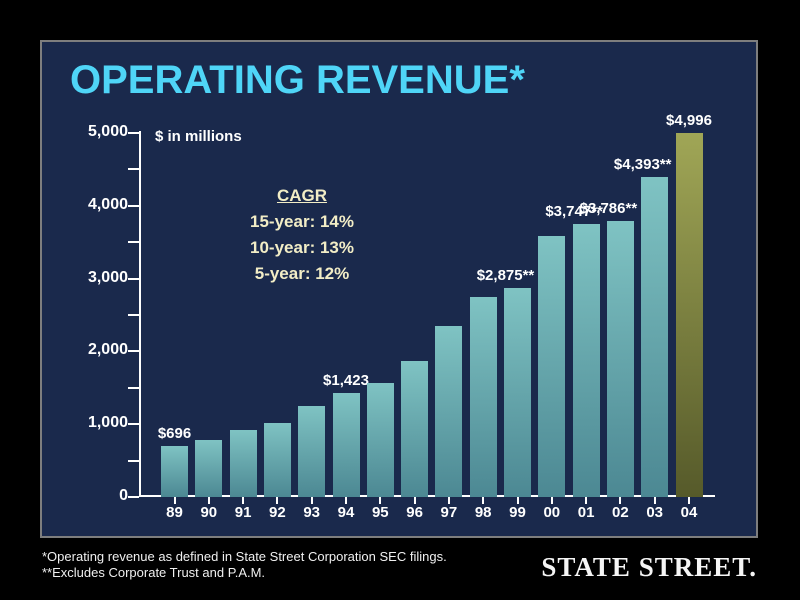 The image size is (800, 600). Describe the element at coordinates (133, 351) in the screenshot. I see `y-tick-2000` at that location.